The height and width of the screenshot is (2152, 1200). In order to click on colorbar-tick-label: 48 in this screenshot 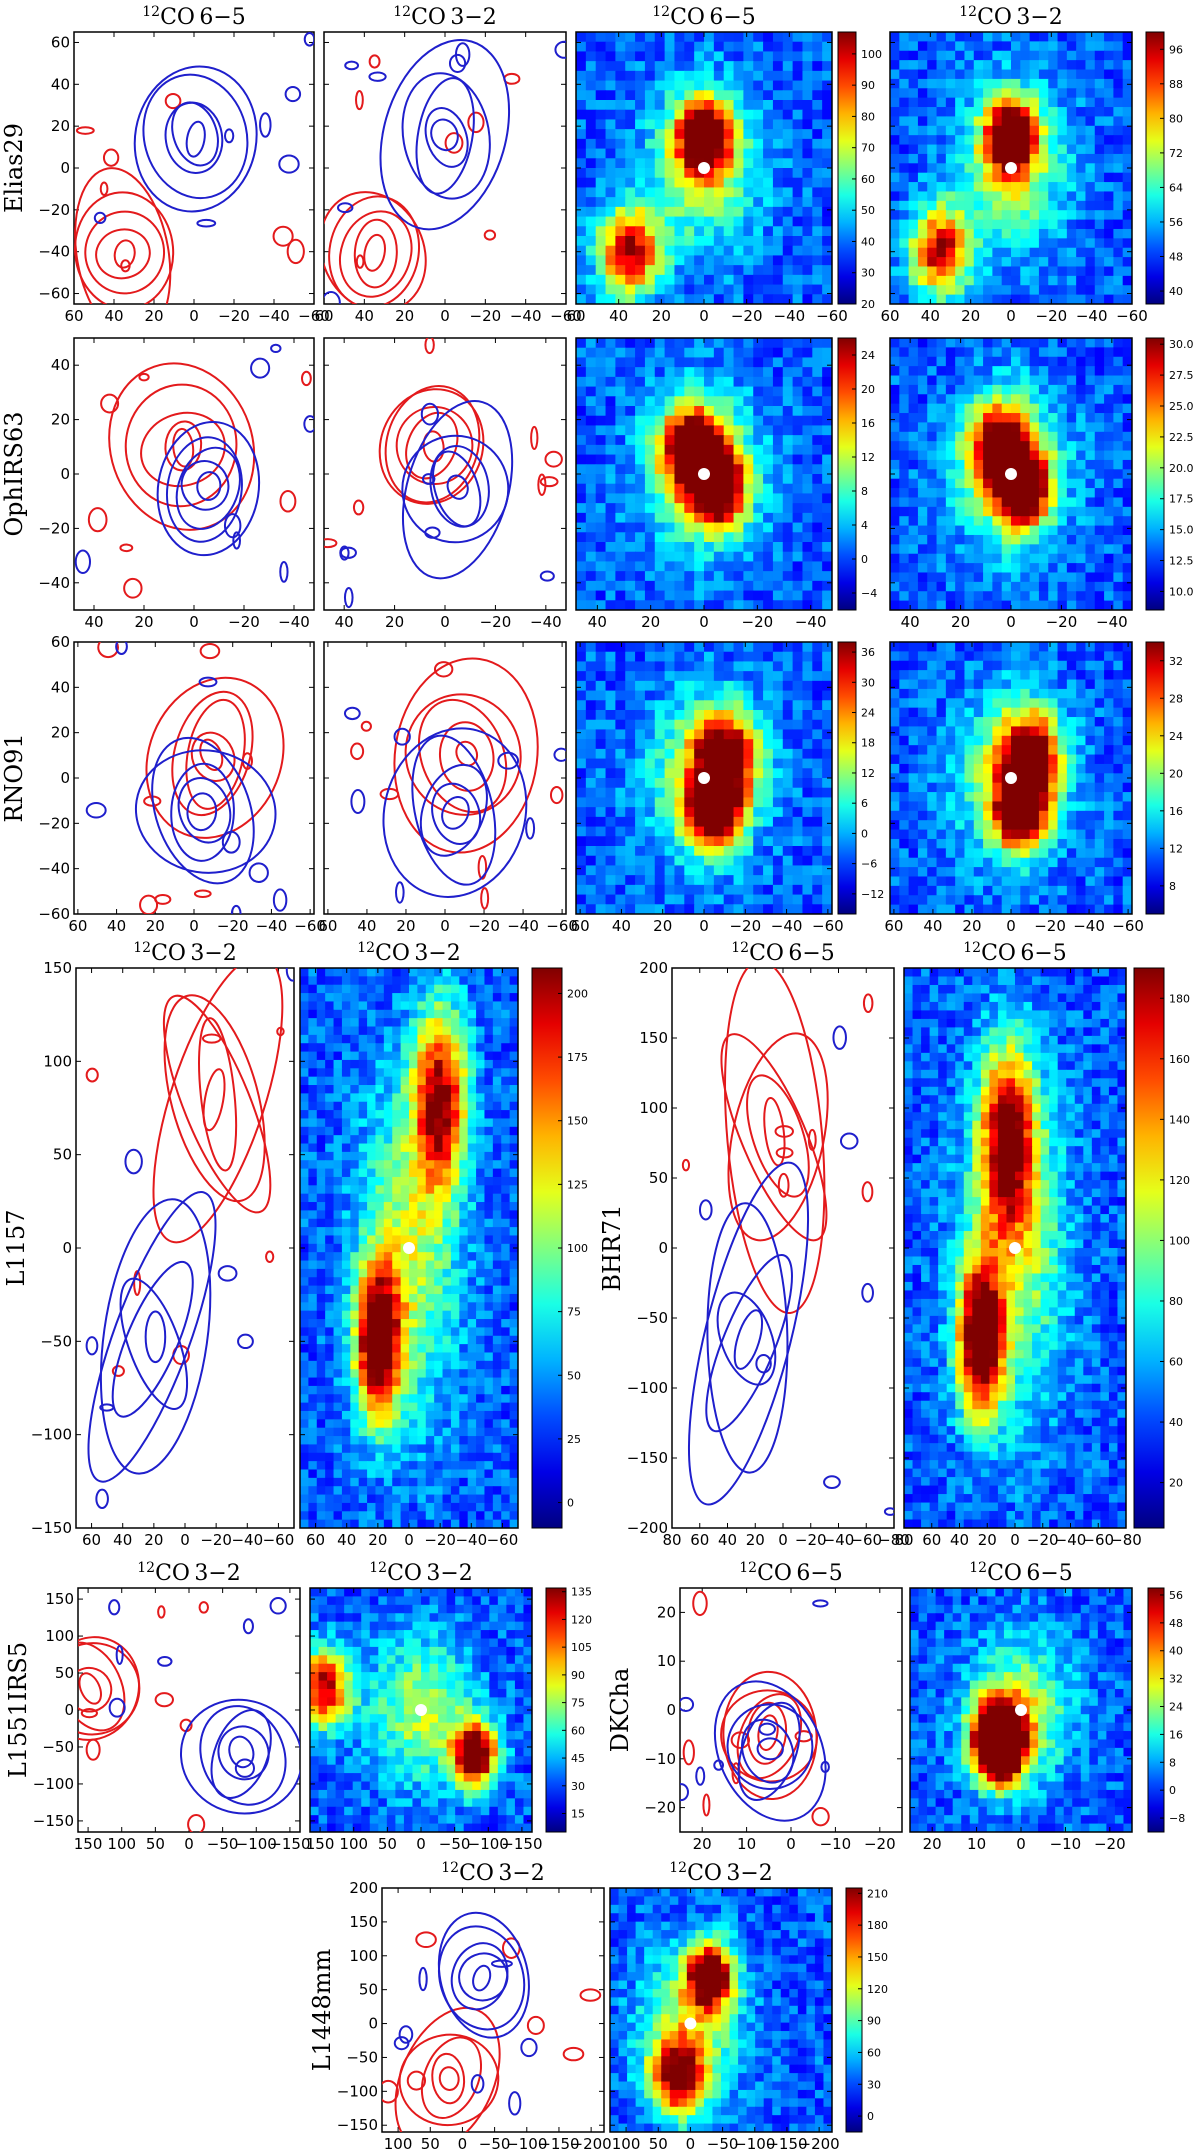, I will do `click(1176, 257)`.